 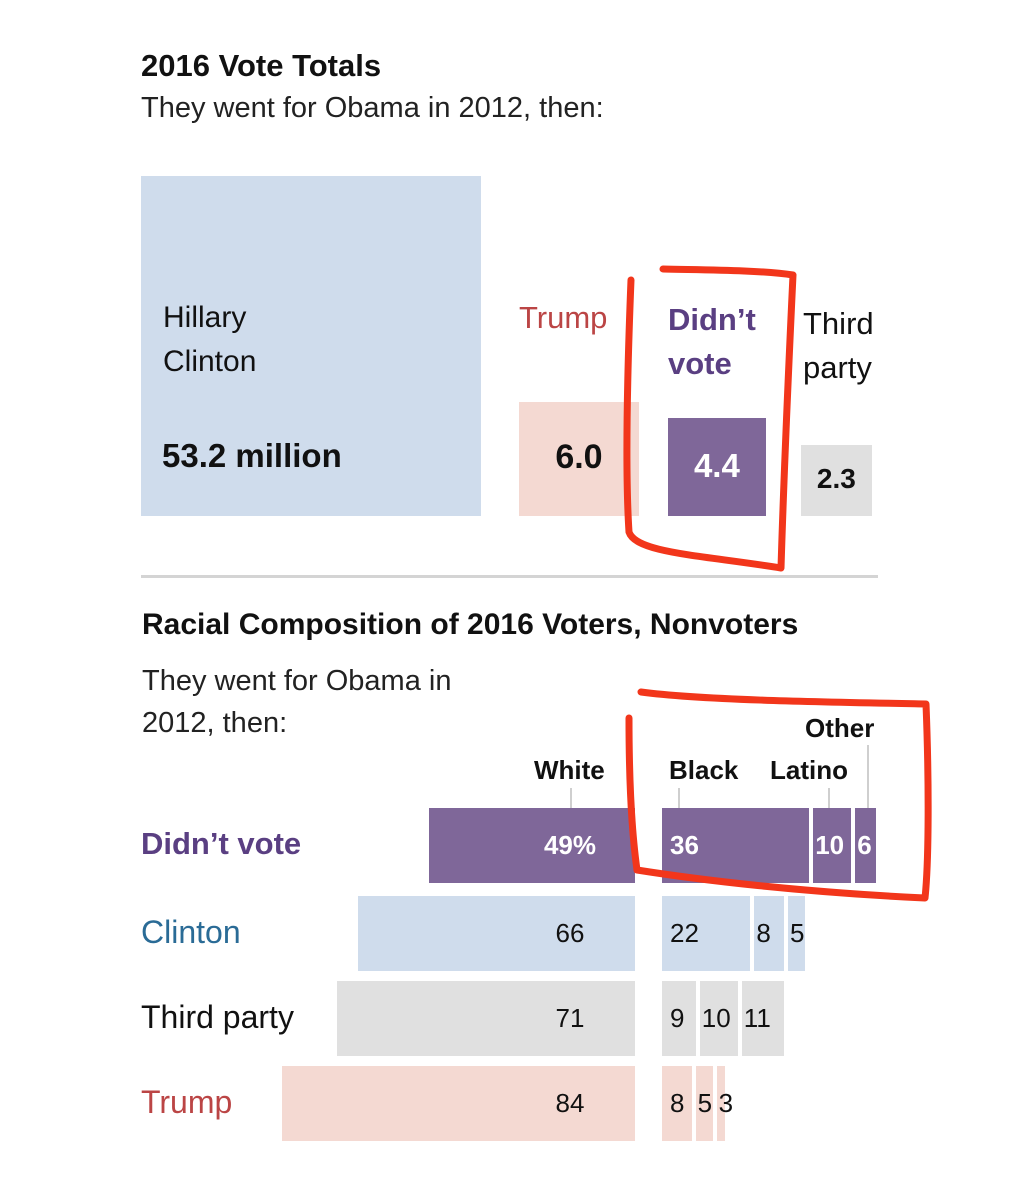 I want to click on label-trump-latino: 5, so click(x=705, y=1103).